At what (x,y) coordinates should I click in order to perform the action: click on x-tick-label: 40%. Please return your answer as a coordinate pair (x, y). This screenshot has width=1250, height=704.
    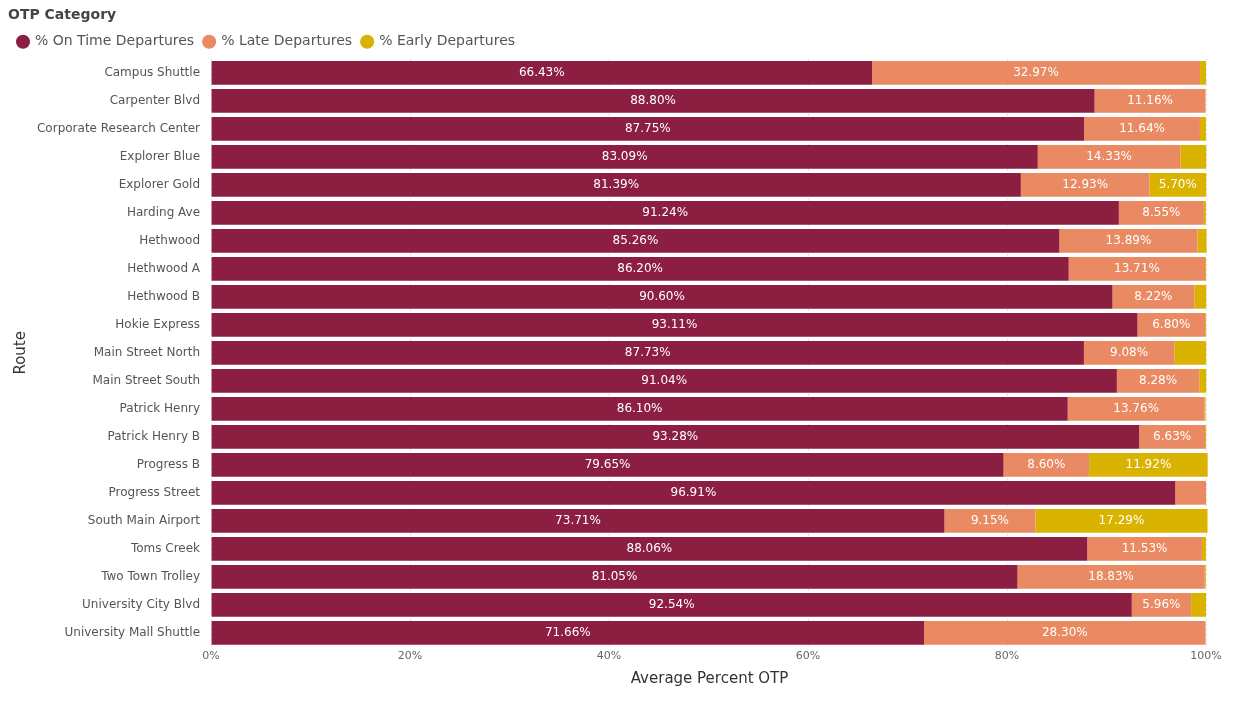
    Looking at the image, I should click on (609, 656).